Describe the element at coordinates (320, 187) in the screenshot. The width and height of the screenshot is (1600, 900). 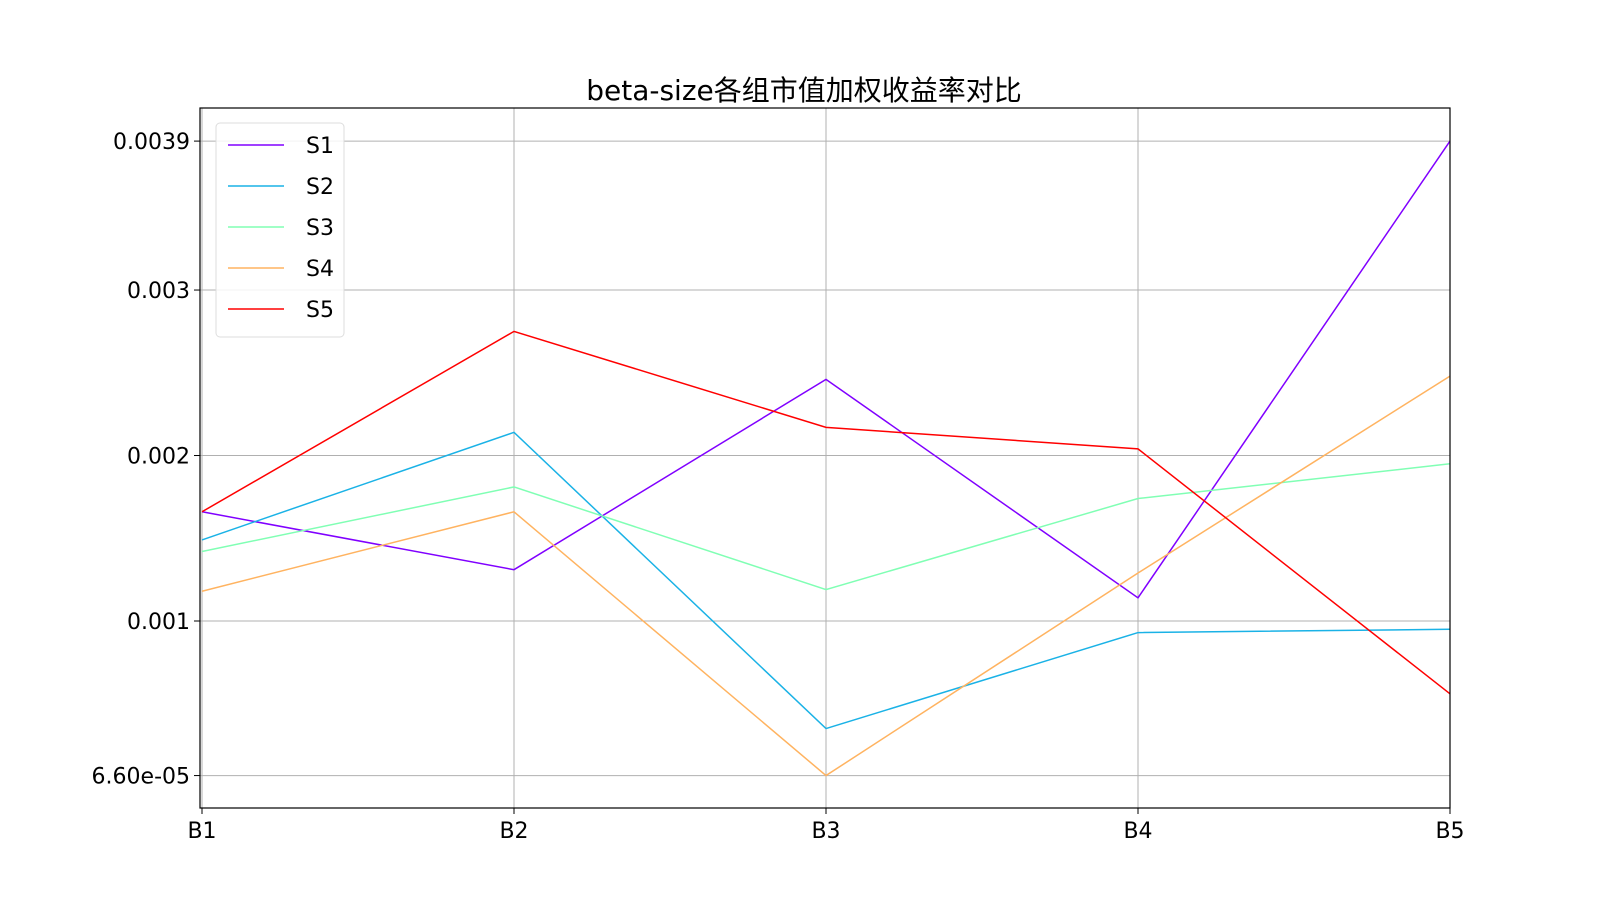
I see `legend-label-s2: S2` at that location.